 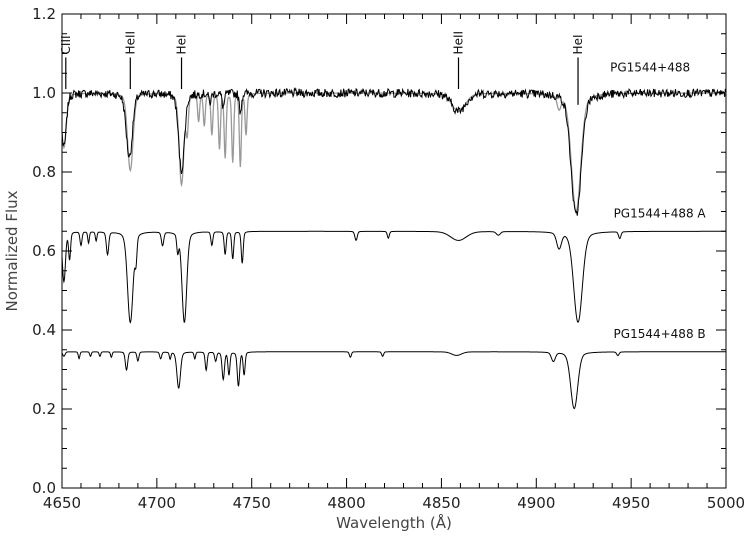 What do you see at coordinates (157, 503) in the screenshot?
I see `x-tick-label: 4700` at bounding box center [157, 503].